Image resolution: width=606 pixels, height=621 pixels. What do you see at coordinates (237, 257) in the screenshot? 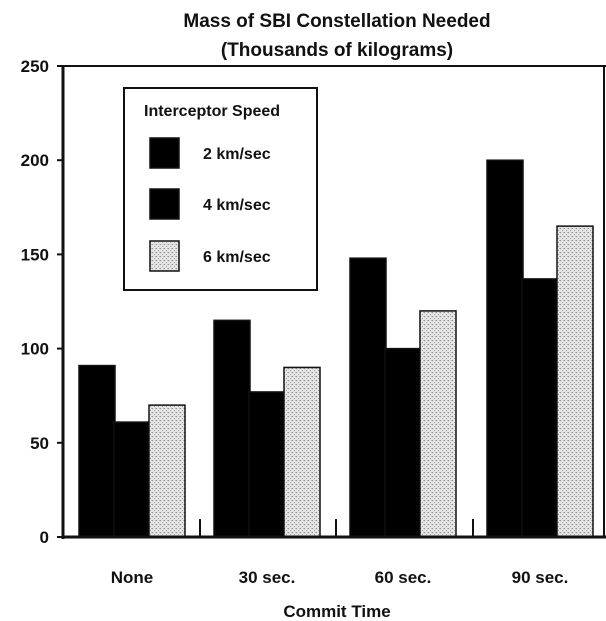
I see `legend-label: 6 km/sec` at bounding box center [237, 257].